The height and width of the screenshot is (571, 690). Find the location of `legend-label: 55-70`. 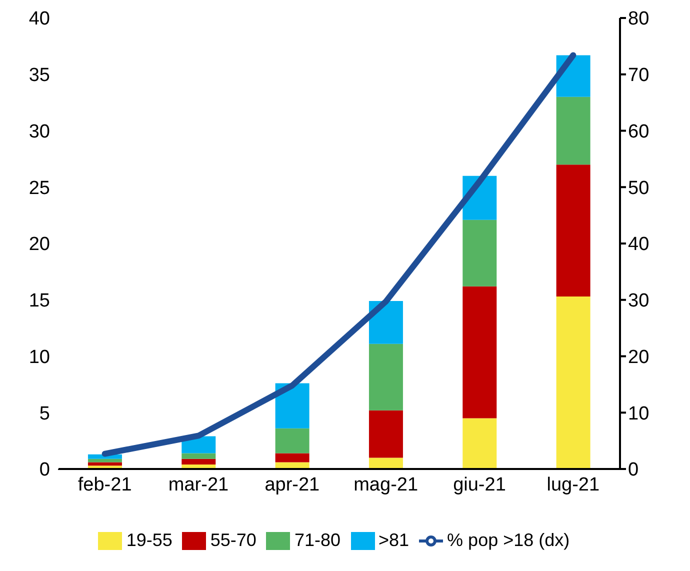

legend-label: 55-70 is located at coordinates (233, 540).